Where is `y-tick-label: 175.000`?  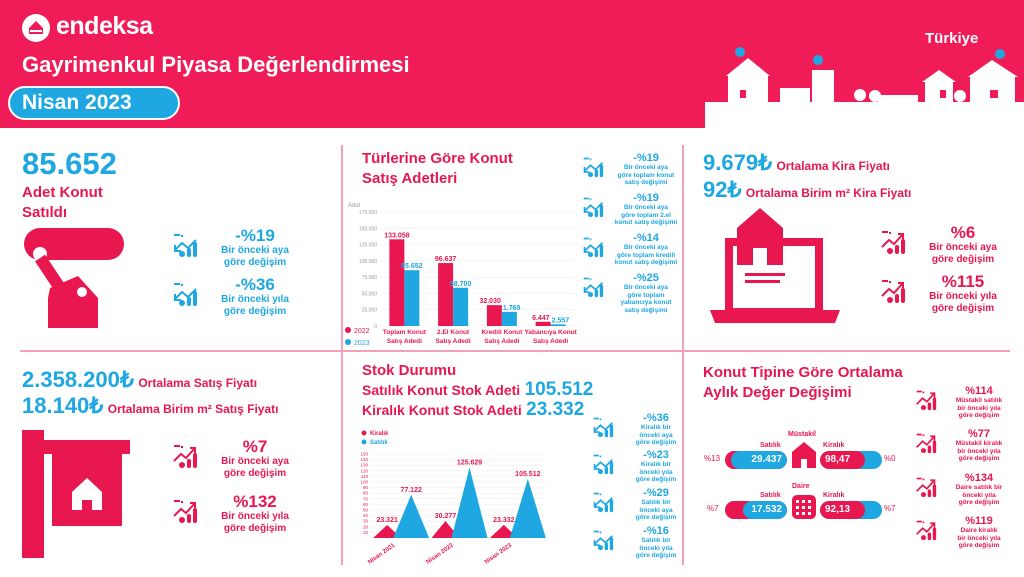 y-tick-label: 175.000 is located at coordinates (368, 213).